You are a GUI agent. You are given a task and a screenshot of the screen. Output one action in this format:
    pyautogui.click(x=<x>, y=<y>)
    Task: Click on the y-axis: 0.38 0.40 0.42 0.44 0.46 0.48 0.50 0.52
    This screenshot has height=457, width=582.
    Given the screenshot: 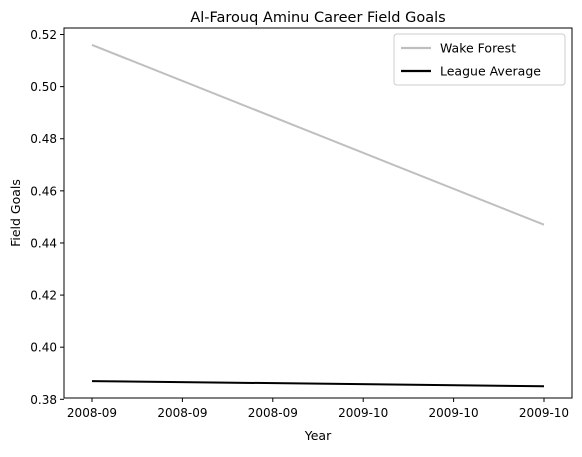 What is the action you would take?
    pyautogui.click(x=47, y=217)
    